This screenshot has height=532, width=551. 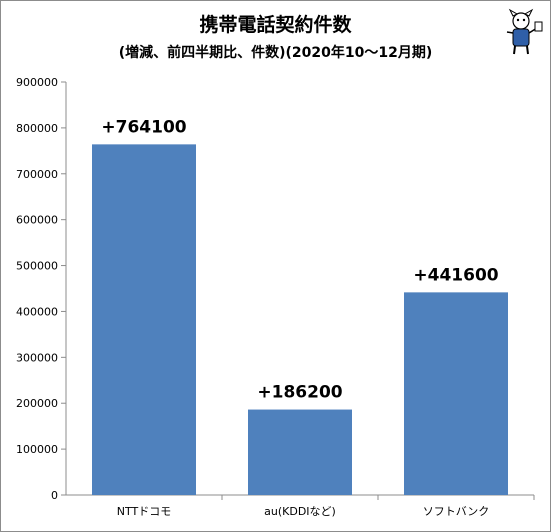 What do you see at coordinates (37, 128) in the screenshot?
I see `y-tick-label: 800000` at bounding box center [37, 128].